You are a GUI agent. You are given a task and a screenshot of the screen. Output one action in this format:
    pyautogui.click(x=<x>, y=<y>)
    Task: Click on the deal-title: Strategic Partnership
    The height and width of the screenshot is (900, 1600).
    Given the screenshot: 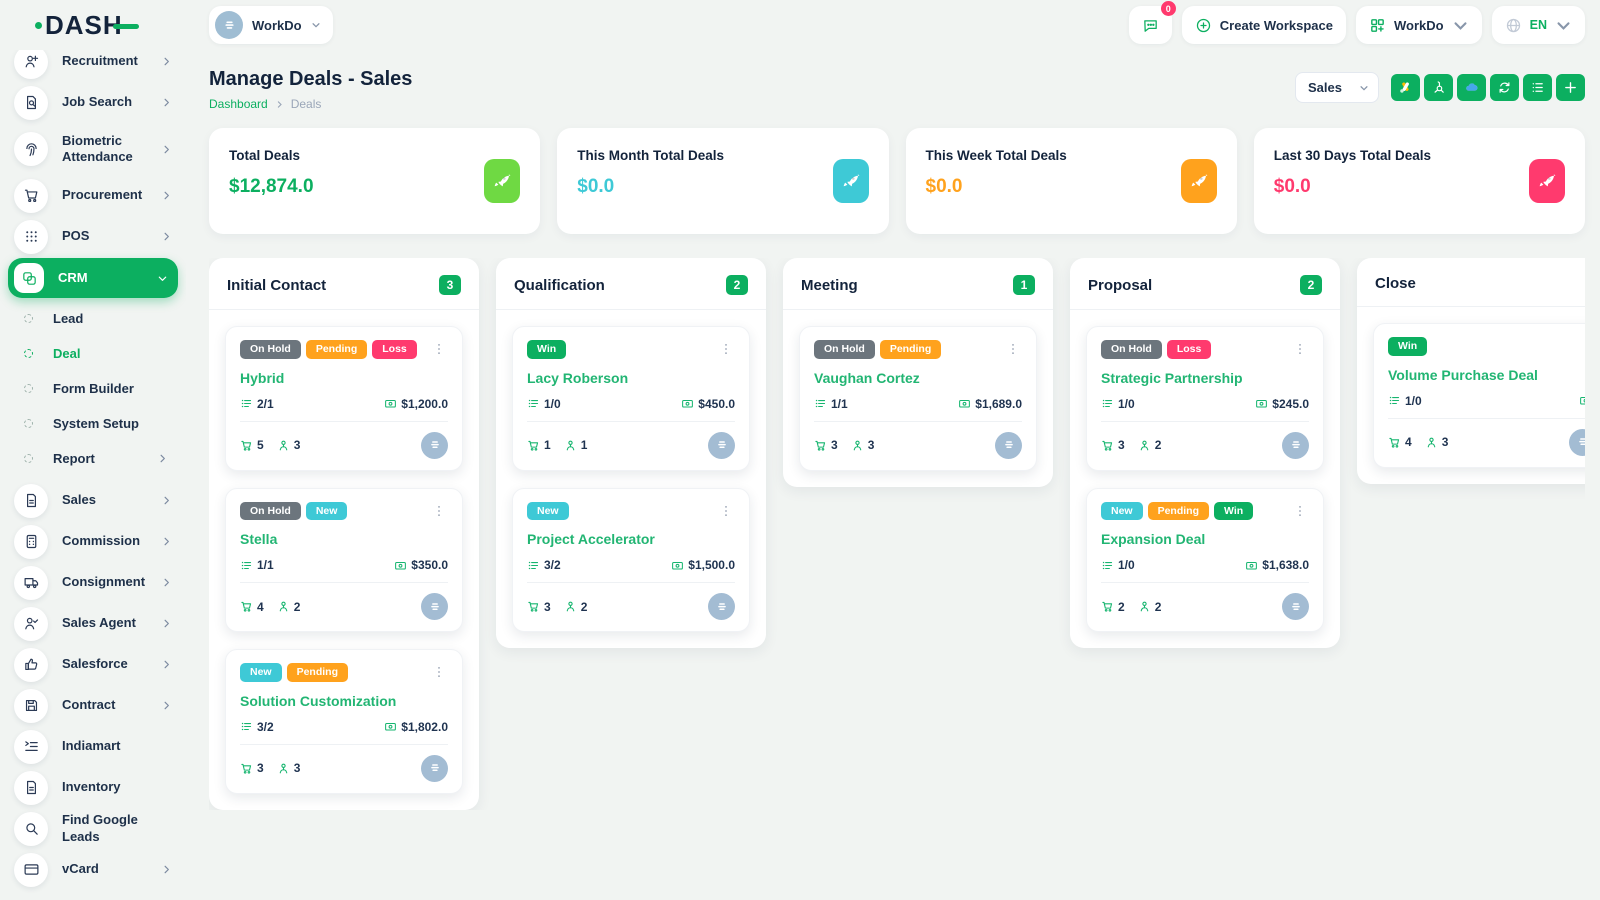 What is the action you would take?
    pyautogui.click(x=1172, y=377)
    